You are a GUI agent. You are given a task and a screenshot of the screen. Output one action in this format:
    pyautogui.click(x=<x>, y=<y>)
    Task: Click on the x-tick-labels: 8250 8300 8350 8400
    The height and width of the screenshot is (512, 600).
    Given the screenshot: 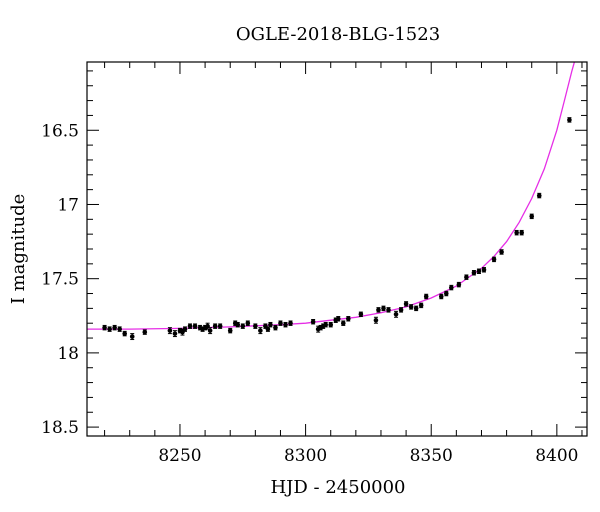 What is the action you would take?
    pyautogui.click(x=368, y=456)
    